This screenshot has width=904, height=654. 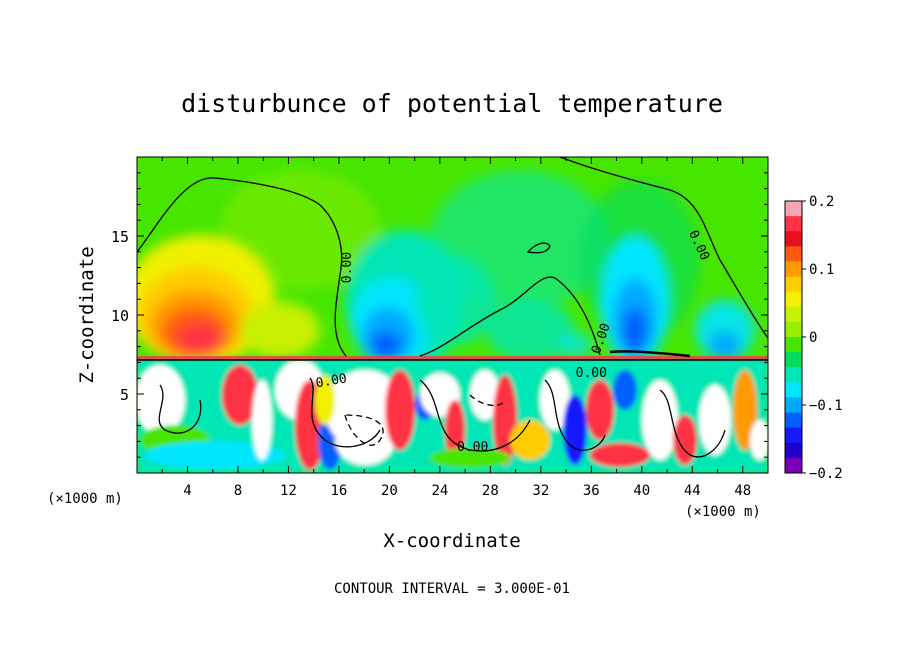 I want to click on x-tick-label: 24, so click(x=439, y=491).